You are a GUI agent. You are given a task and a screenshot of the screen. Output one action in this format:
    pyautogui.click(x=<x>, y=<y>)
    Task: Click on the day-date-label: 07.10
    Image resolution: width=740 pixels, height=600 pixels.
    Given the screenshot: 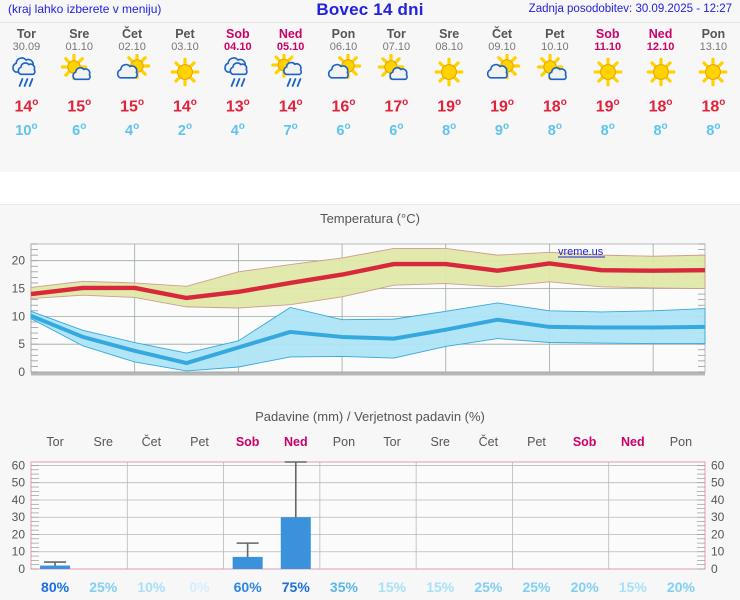 What is the action you would take?
    pyautogui.click(x=396, y=47)
    